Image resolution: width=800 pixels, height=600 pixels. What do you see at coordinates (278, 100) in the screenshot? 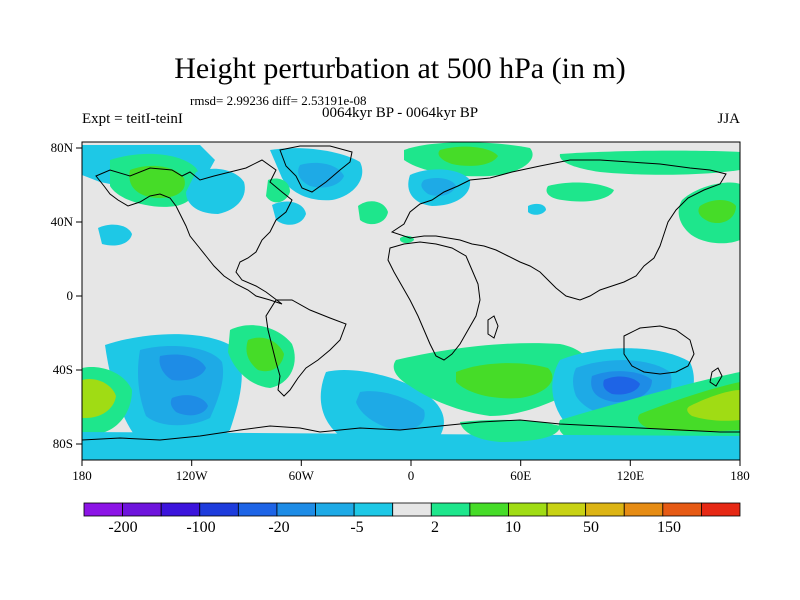
I see `stats-line: rmsd= 2.99236 diff= 2.53191e-08` at bounding box center [278, 100].